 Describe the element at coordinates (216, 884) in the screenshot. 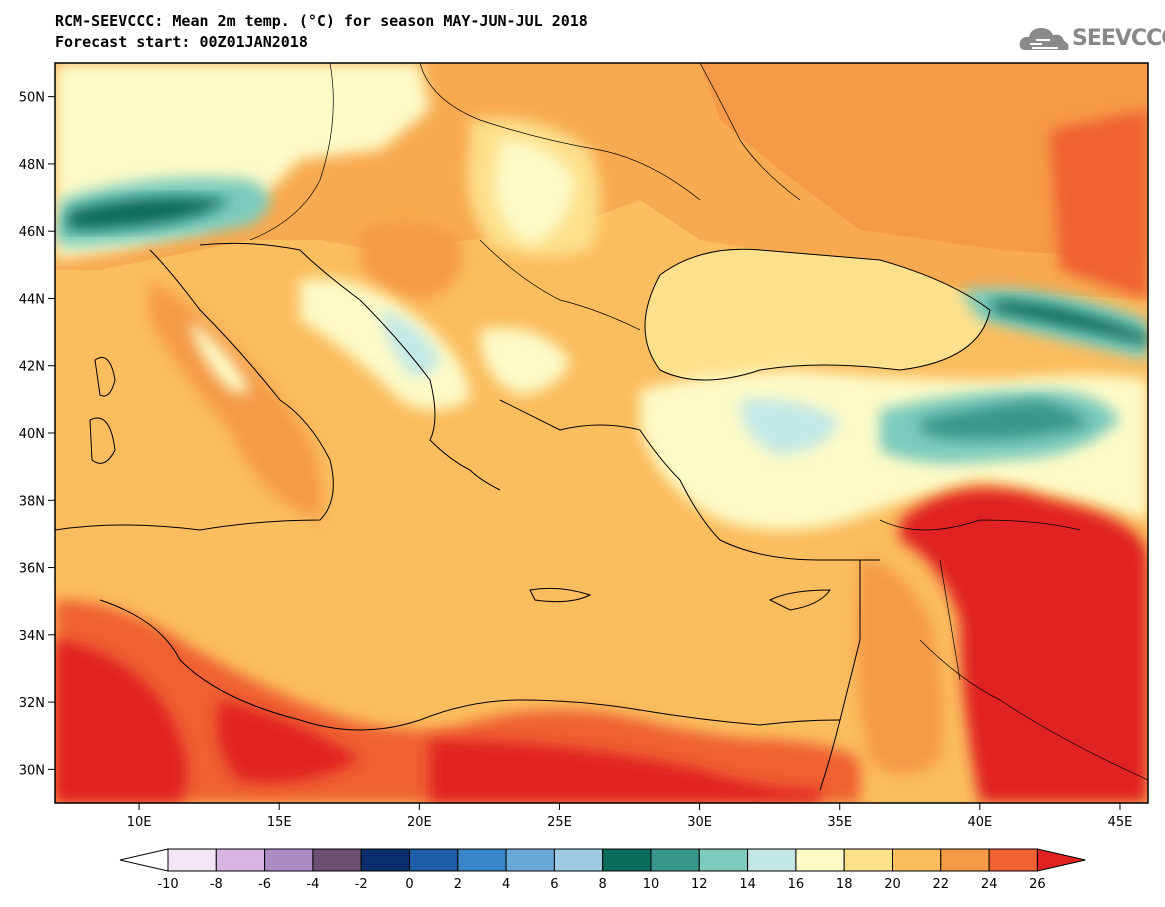

I see `colorbar-label: -8` at that location.